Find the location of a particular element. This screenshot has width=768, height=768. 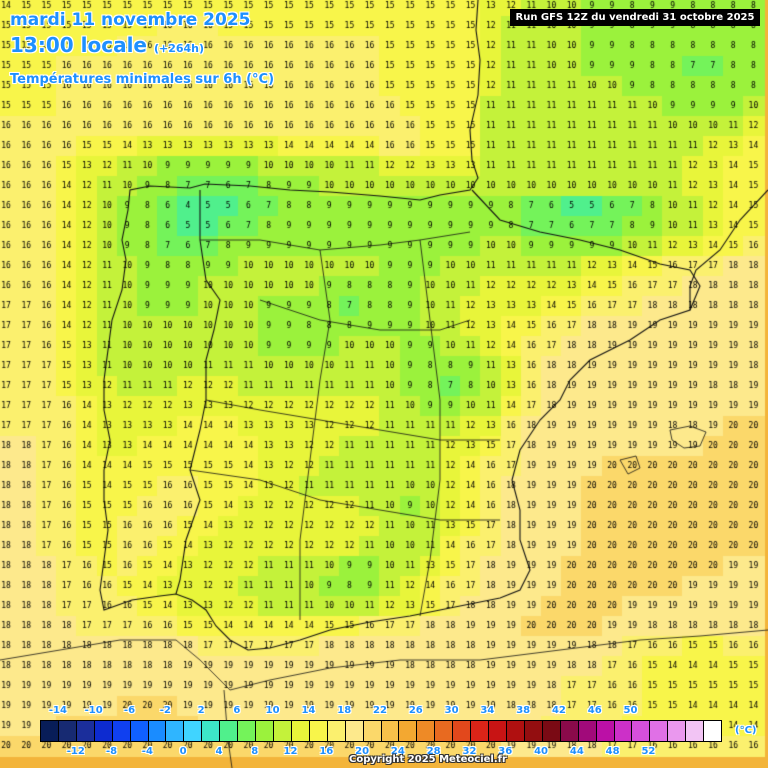

legend-label-top: 18 is located at coordinates (344, 710).